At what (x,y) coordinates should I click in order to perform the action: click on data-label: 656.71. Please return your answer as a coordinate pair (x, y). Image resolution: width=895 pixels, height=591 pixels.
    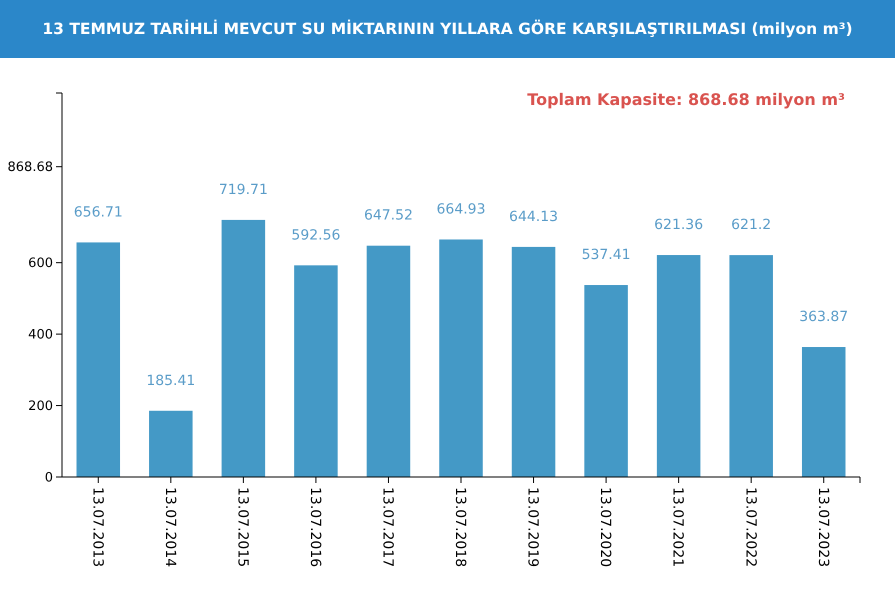
    Looking at the image, I should click on (98, 212).